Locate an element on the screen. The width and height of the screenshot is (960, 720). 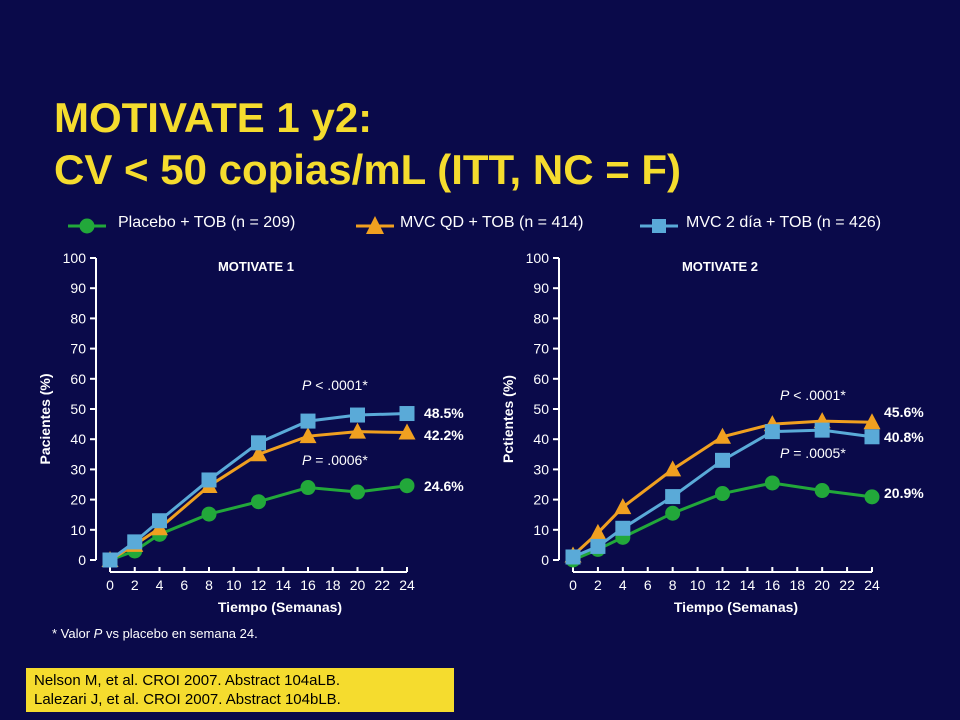
x-tick-label: 24 is located at coordinates (407, 585).